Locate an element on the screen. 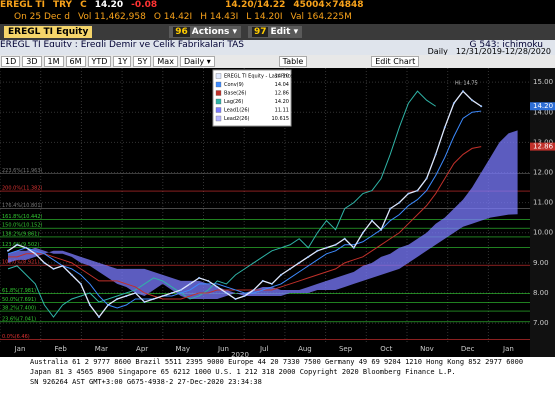 The image size is (555, 400). y-tick-label: 11.00 is located at coordinates (543, 203).